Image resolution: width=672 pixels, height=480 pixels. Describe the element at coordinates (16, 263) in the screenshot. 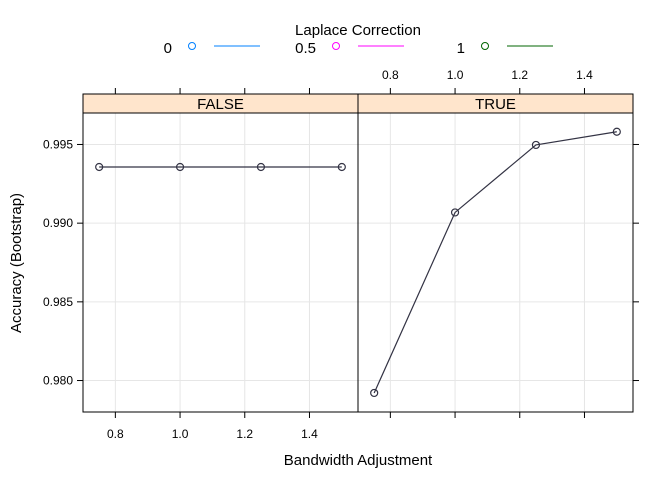

I see `y-axis-title: Accuracy (Bootstrap)` at that location.